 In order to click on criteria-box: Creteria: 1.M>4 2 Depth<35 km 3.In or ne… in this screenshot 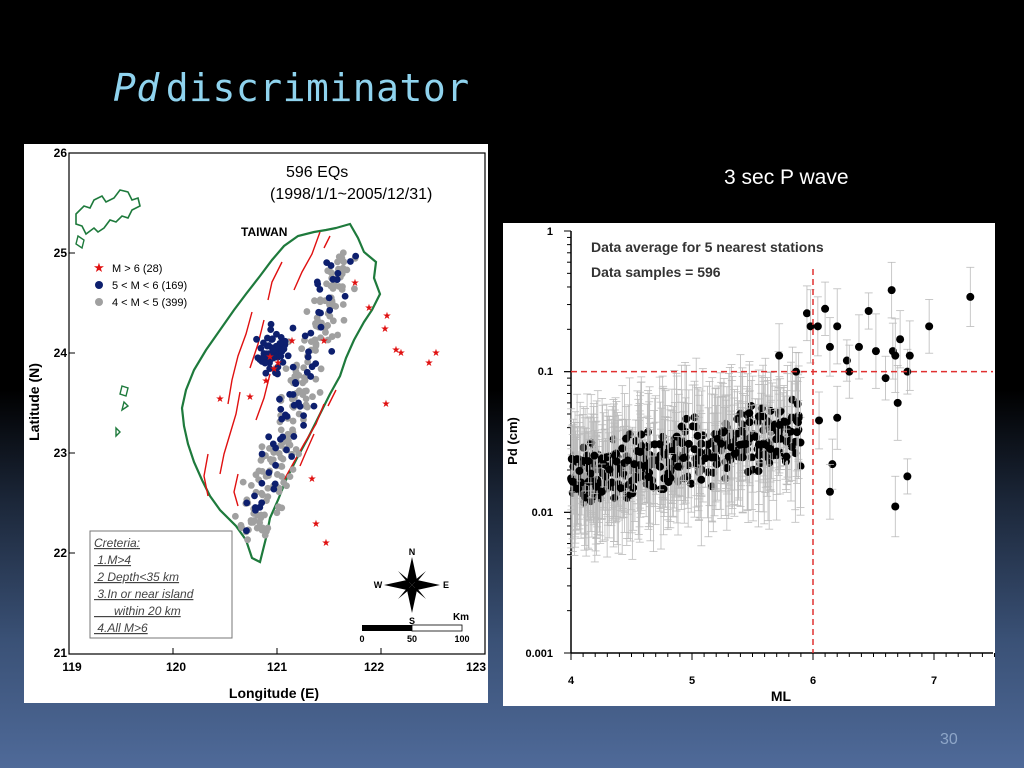, I will do `click(161, 584)`.